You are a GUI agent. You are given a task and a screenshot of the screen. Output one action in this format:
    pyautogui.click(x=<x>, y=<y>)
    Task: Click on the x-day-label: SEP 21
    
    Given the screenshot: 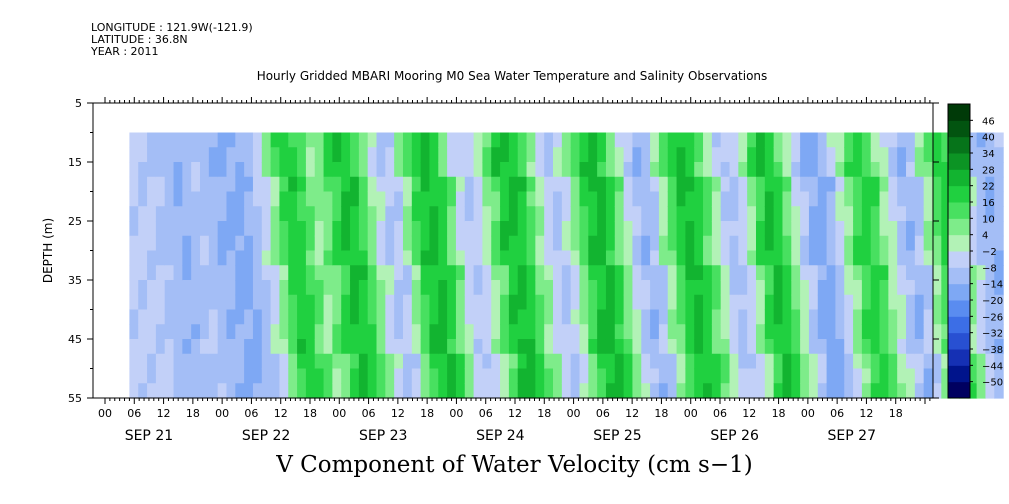 What is the action you would take?
    pyautogui.click(x=149, y=436)
    